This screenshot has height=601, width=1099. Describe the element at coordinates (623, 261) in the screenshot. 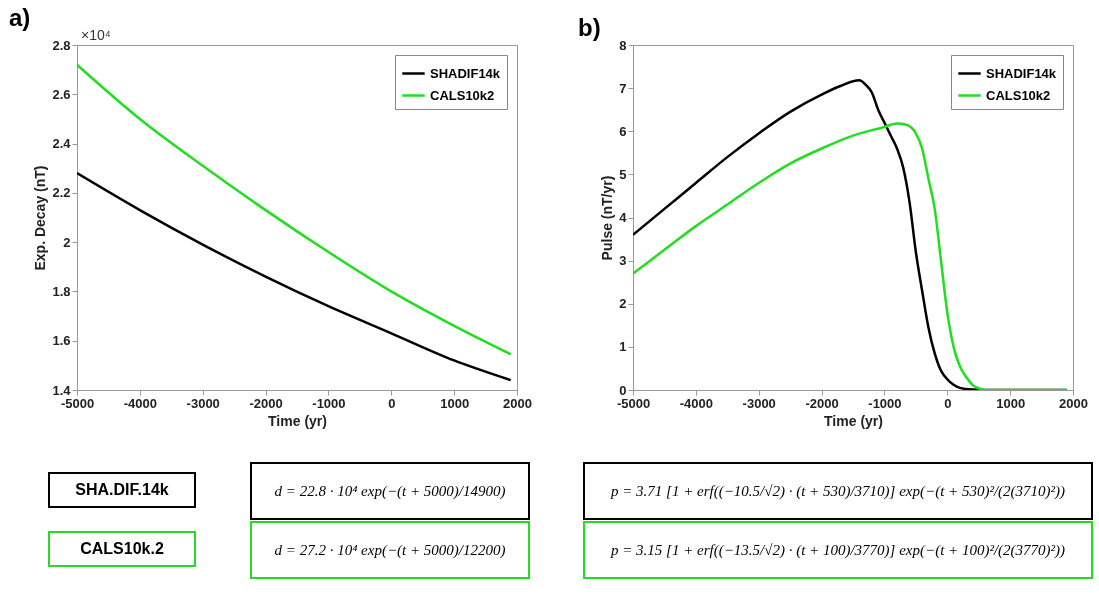

I see `y-tick-label: 3` at that location.